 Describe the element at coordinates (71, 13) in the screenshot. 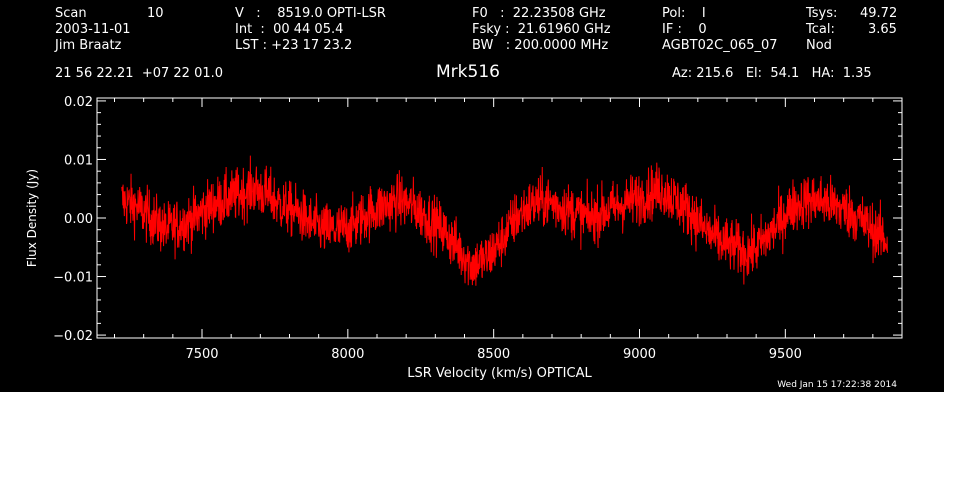

I see `scan-label: Scan` at that location.